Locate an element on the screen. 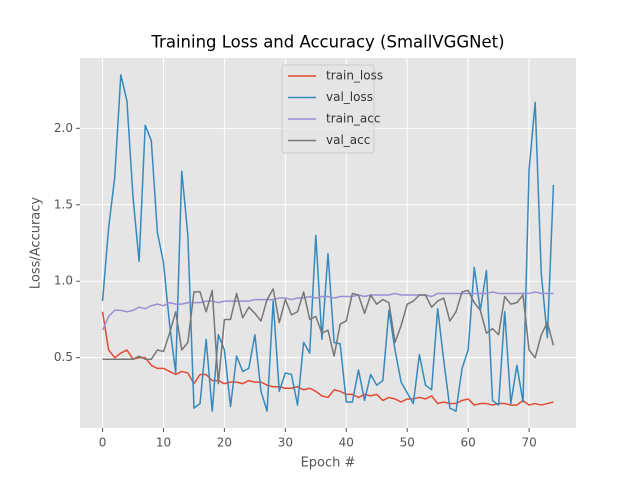 Image resolution: width=640 pixels, height=480 pixels. x-tick-label: 20 is located at coordinates (224, 443).